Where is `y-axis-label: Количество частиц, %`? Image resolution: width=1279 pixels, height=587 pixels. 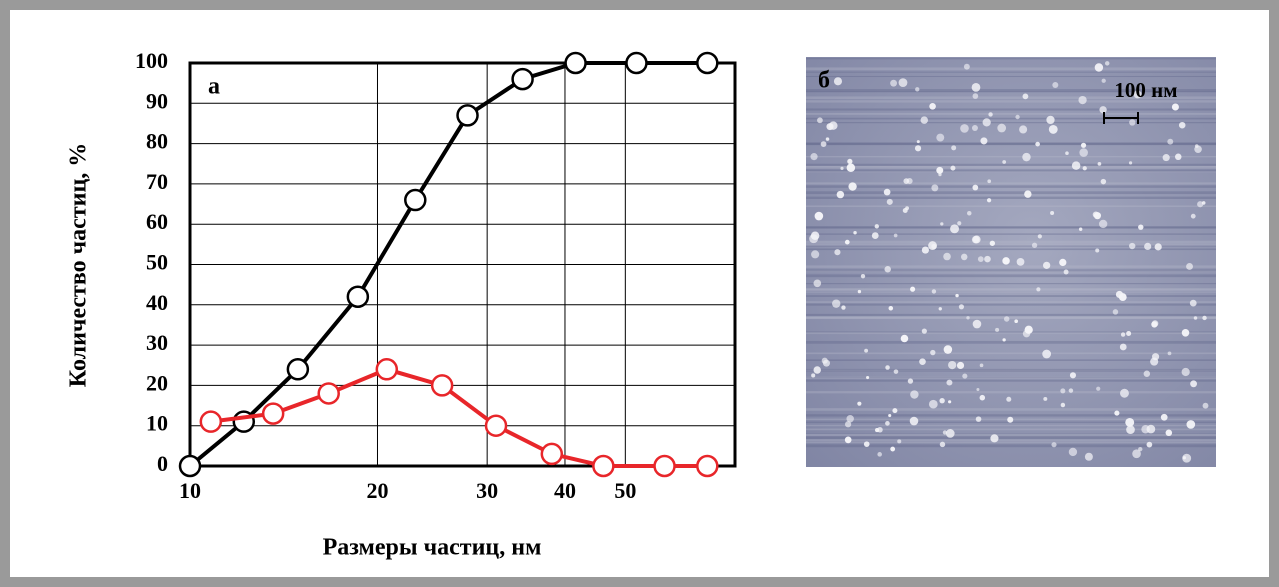 y-axis-label: Количество частиц, % is located at coordinates (79, 265).